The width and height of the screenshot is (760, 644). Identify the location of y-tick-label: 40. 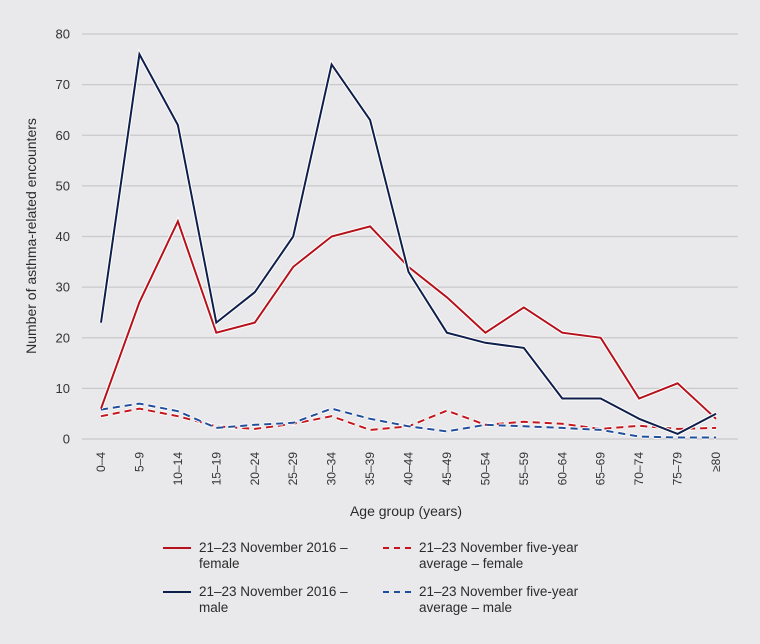
(63, 236).